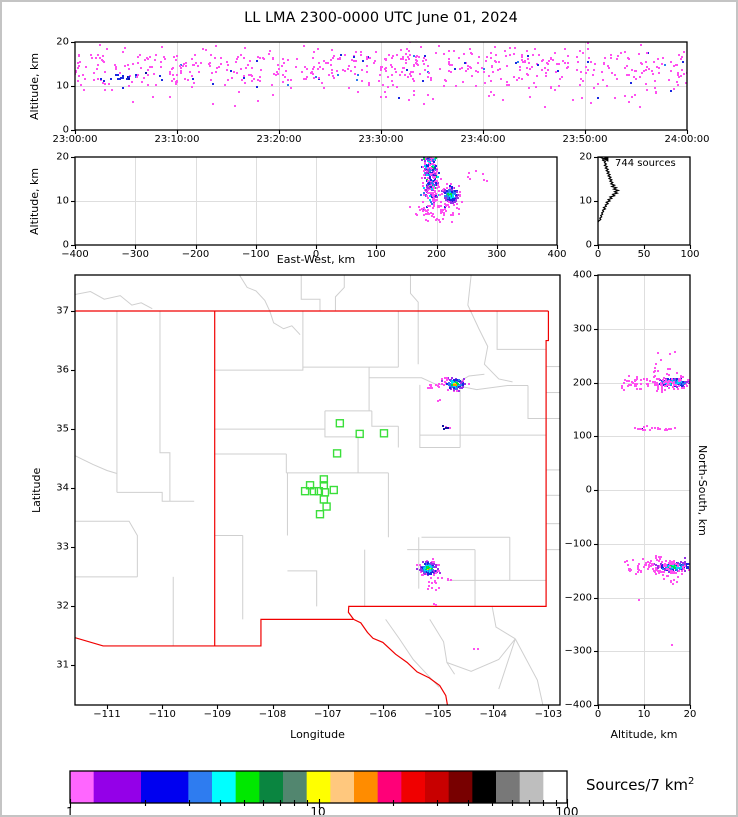 The width and height of the screenshot is (738, 817). What do you see at coordinates (62, 665) in the screenshot?
I see `tick-label: 31` at bounding box center [62, 665].